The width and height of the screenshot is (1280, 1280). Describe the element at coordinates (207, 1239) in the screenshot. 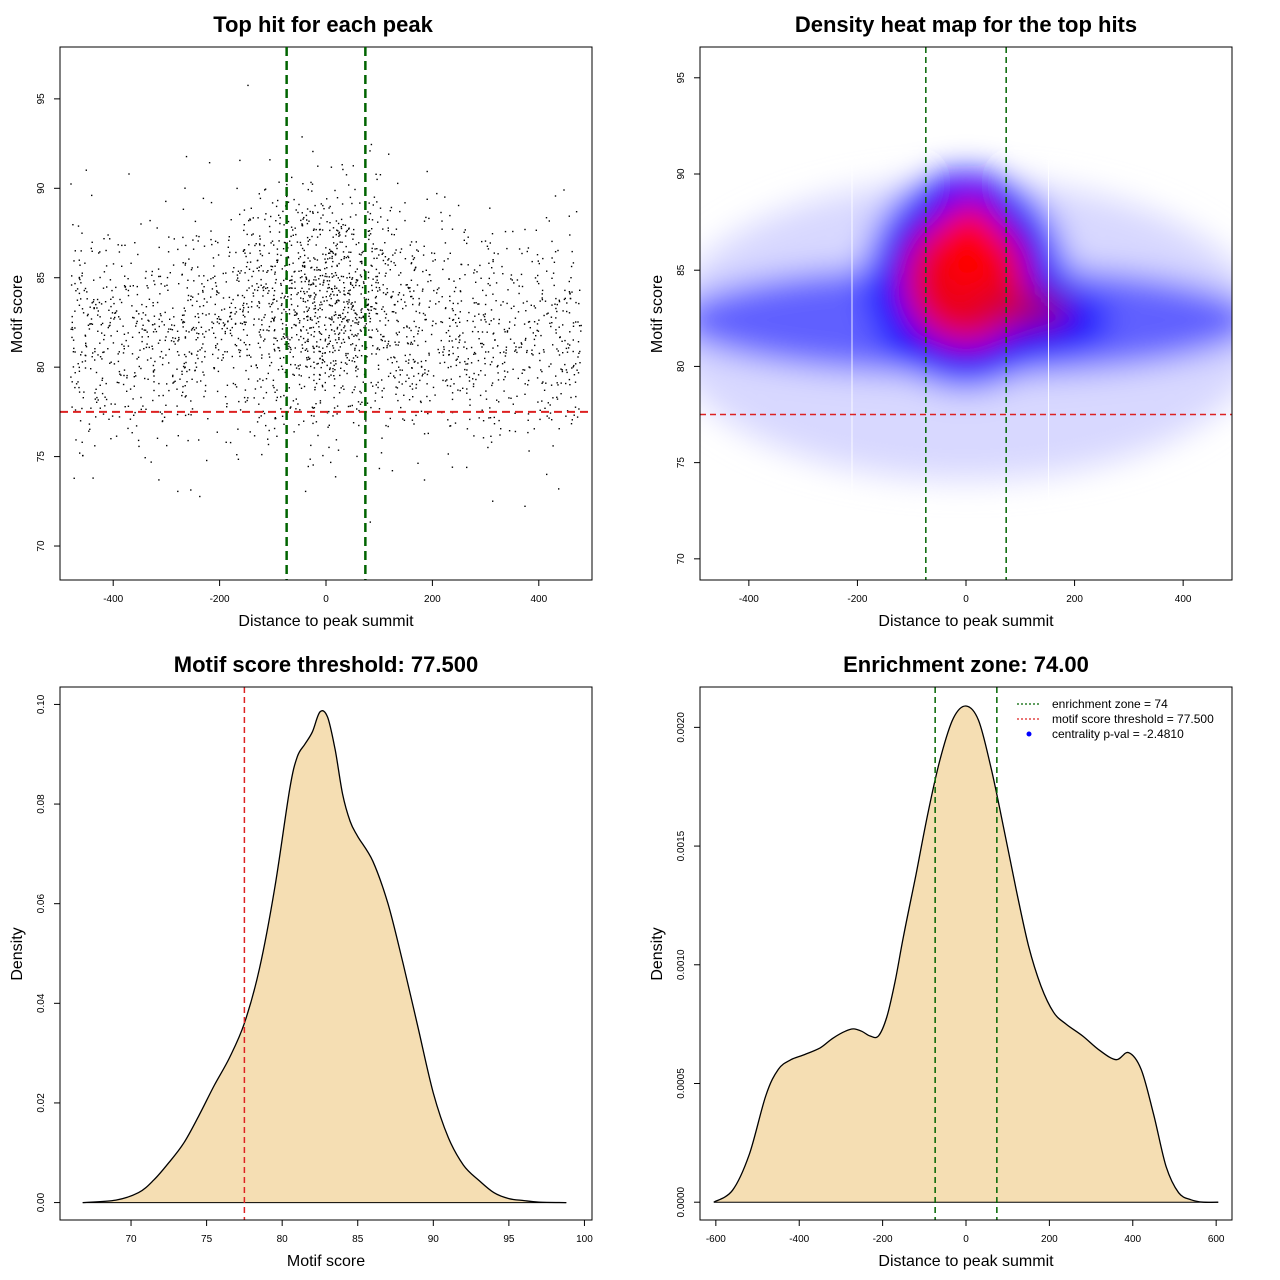

I see `score-density-x-tick-label: 75` at that location.